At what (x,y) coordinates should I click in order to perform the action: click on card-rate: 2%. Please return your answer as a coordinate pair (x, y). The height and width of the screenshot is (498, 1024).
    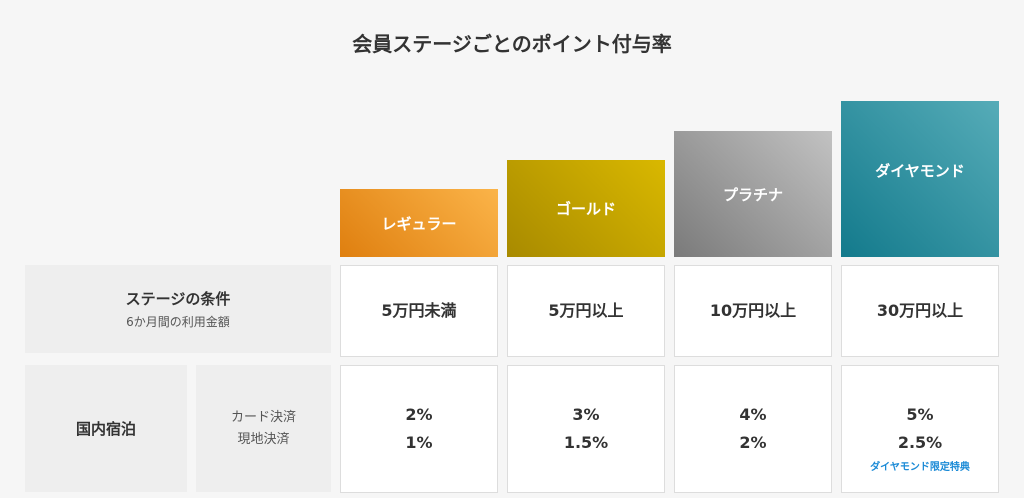
    Looking at the image, I should click on (419, 414).